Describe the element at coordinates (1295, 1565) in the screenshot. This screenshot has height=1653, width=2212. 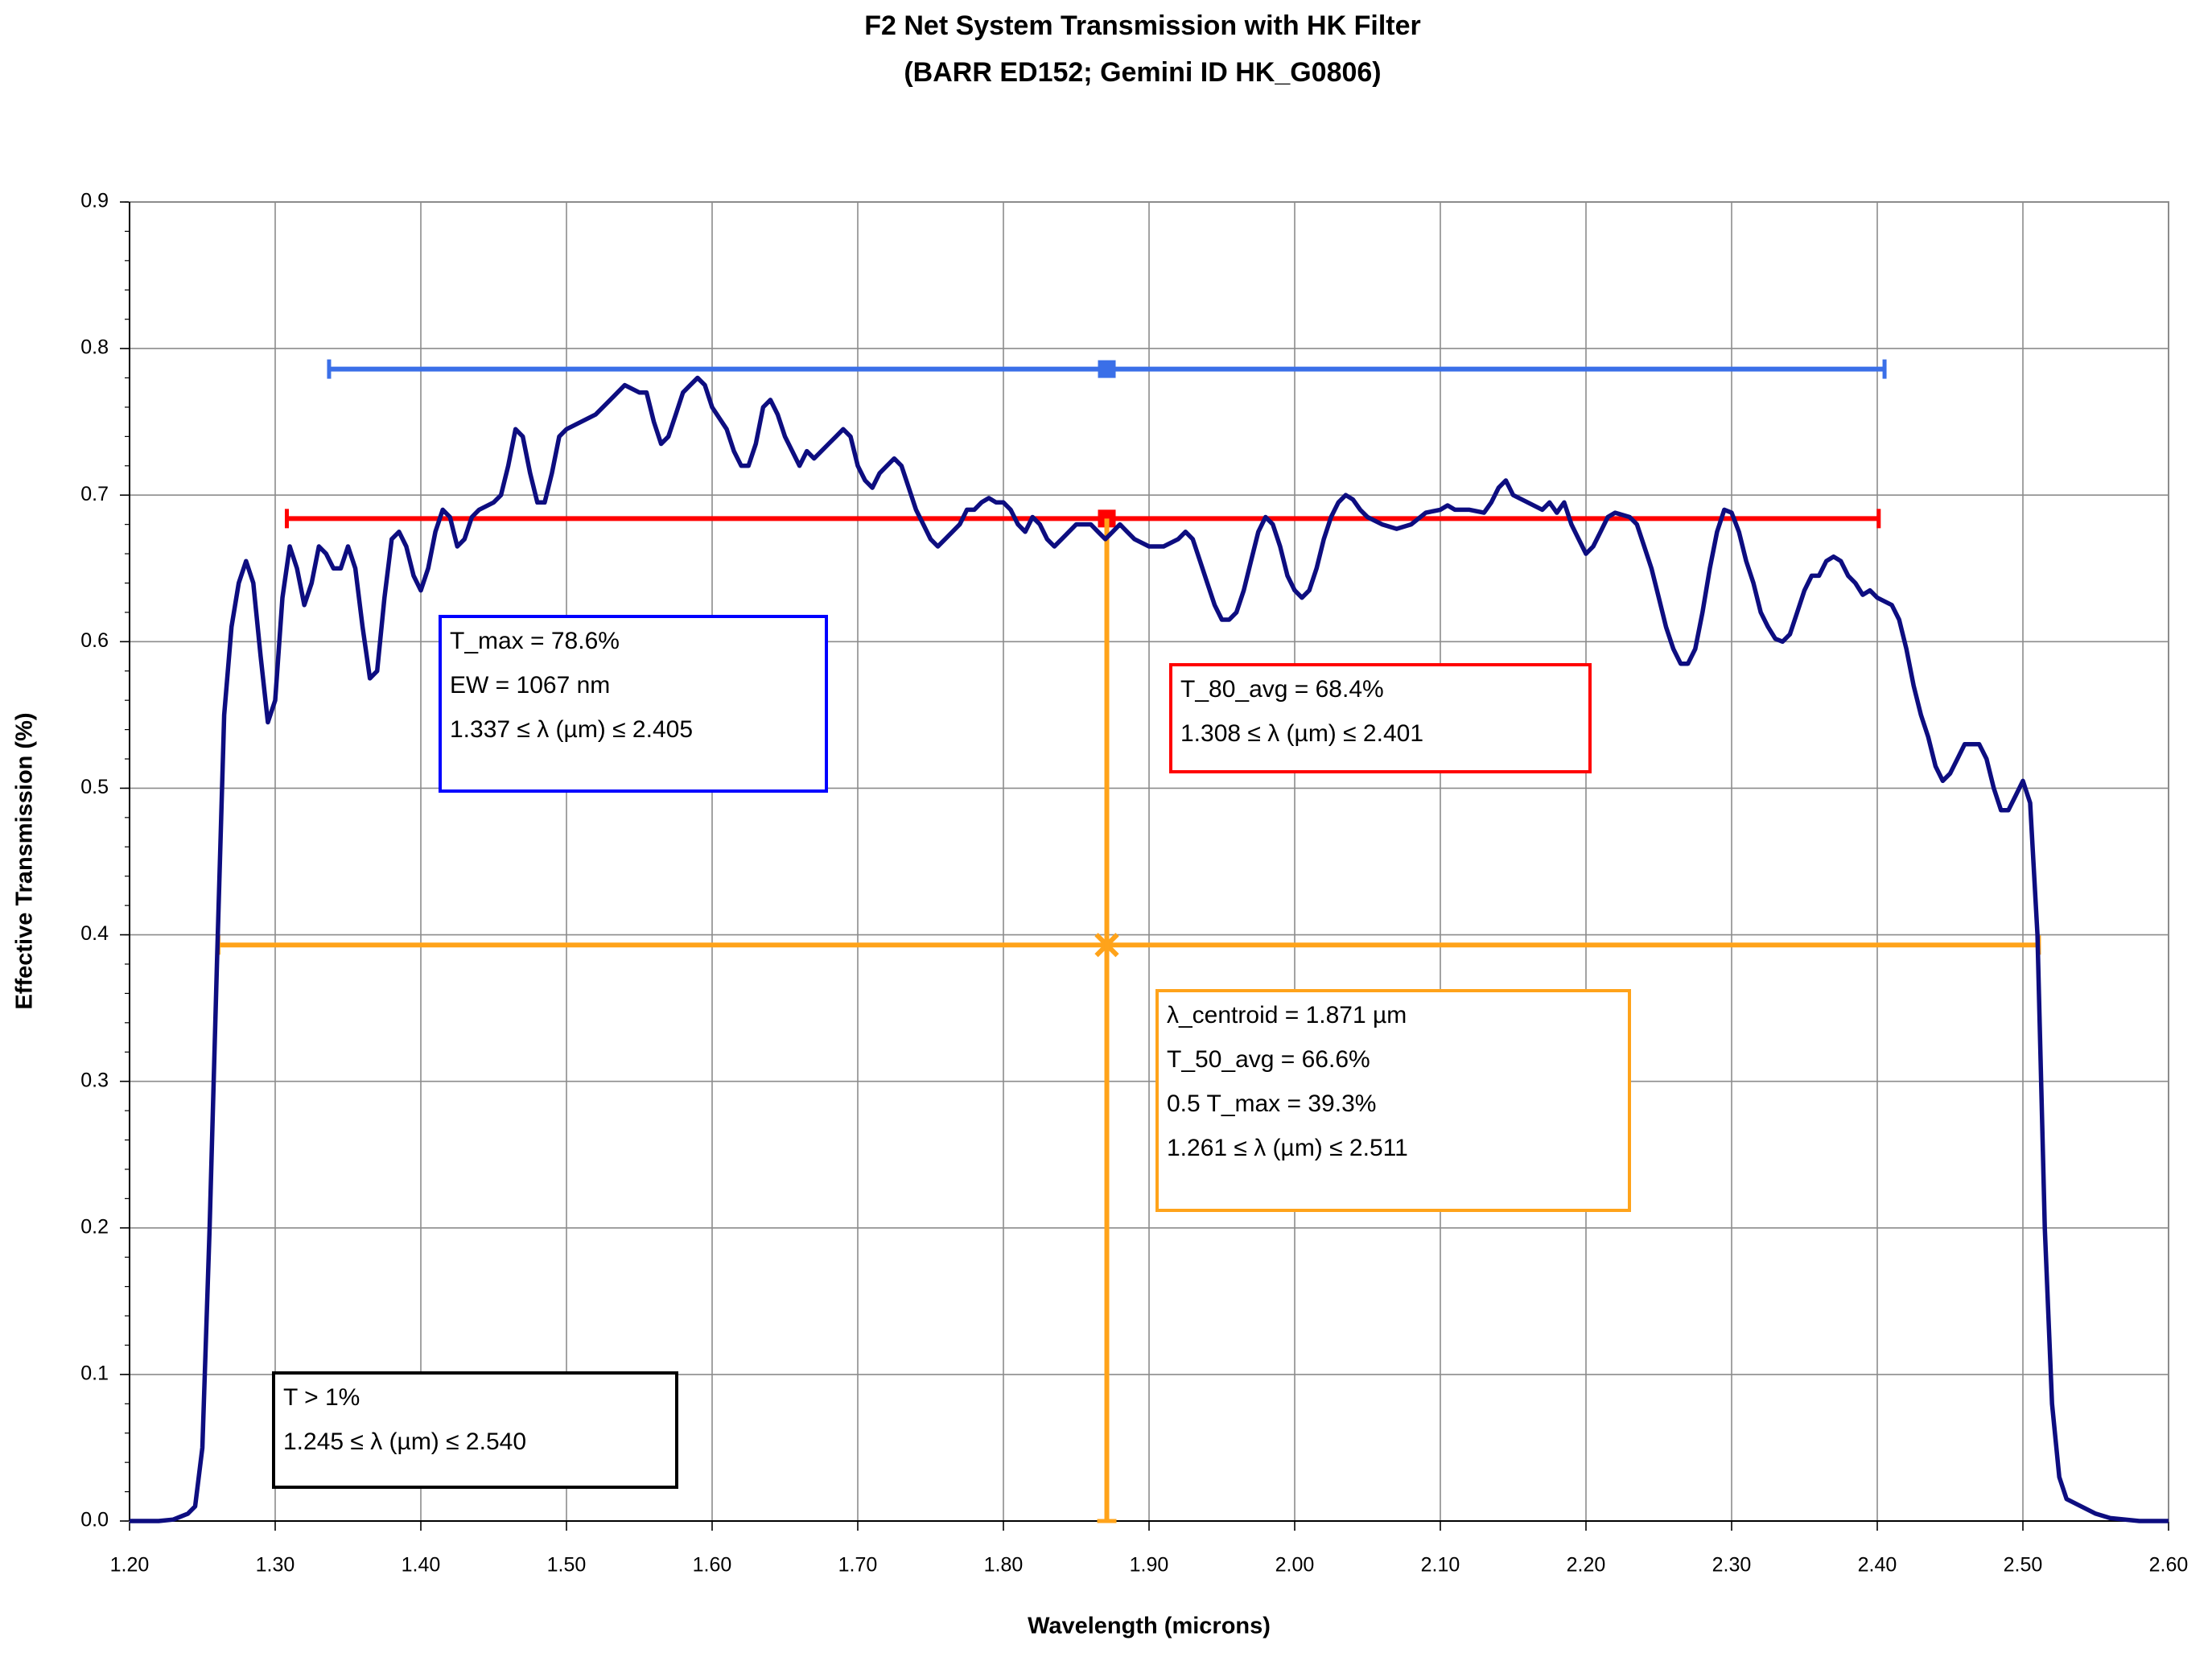
I see `x-tick-label: 2.00` at that location.